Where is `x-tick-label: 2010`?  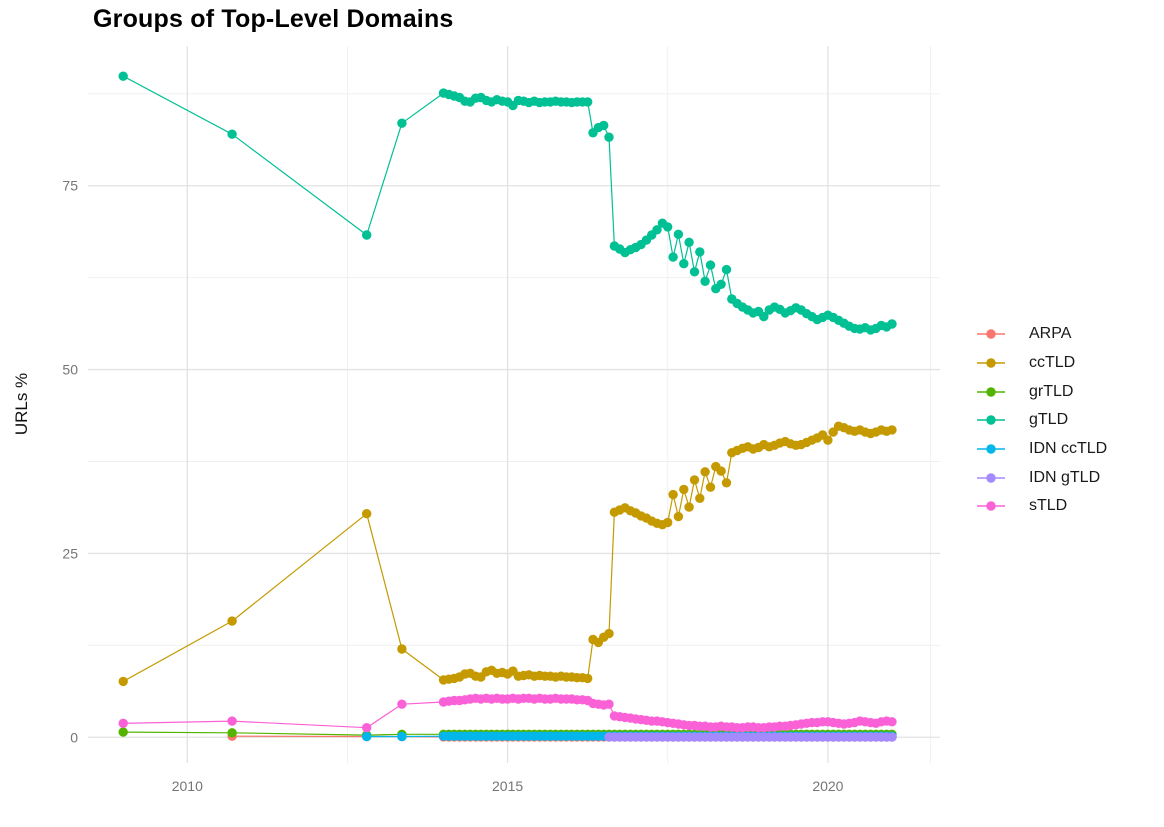
x-tick-label: 2010 is located at coordinates (187, 786).